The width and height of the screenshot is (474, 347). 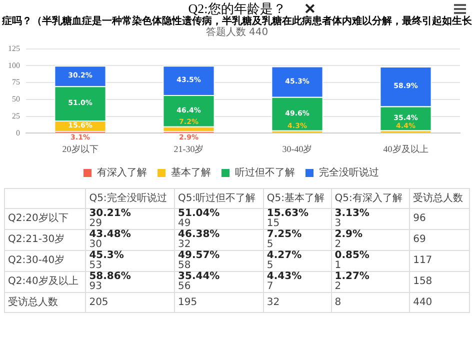 What do you see at coordinates (422, 281) in the screenshot?
I see `text: 158` at bounding box center [422, 281].